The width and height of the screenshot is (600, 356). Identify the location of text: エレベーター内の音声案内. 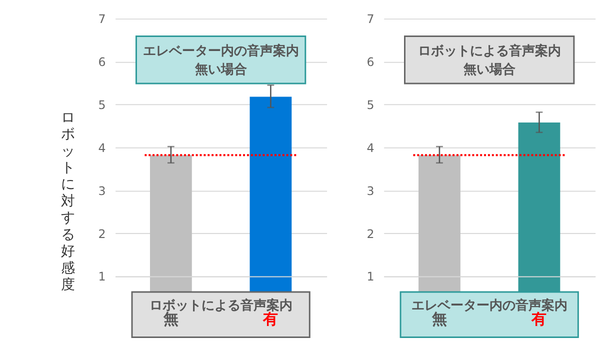
(220, 50).